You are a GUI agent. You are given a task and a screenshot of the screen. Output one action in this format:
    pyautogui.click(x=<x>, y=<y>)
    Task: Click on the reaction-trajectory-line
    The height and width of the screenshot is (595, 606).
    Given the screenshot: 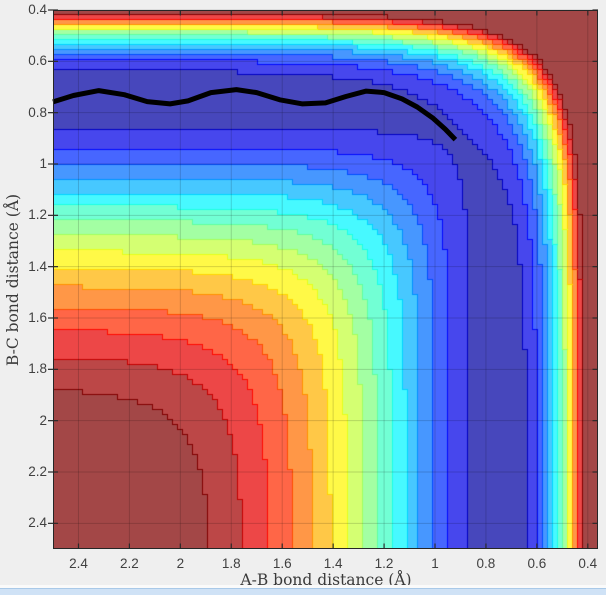 What is the action you would take?
    pyautogui.click(x=255, y=114)
    